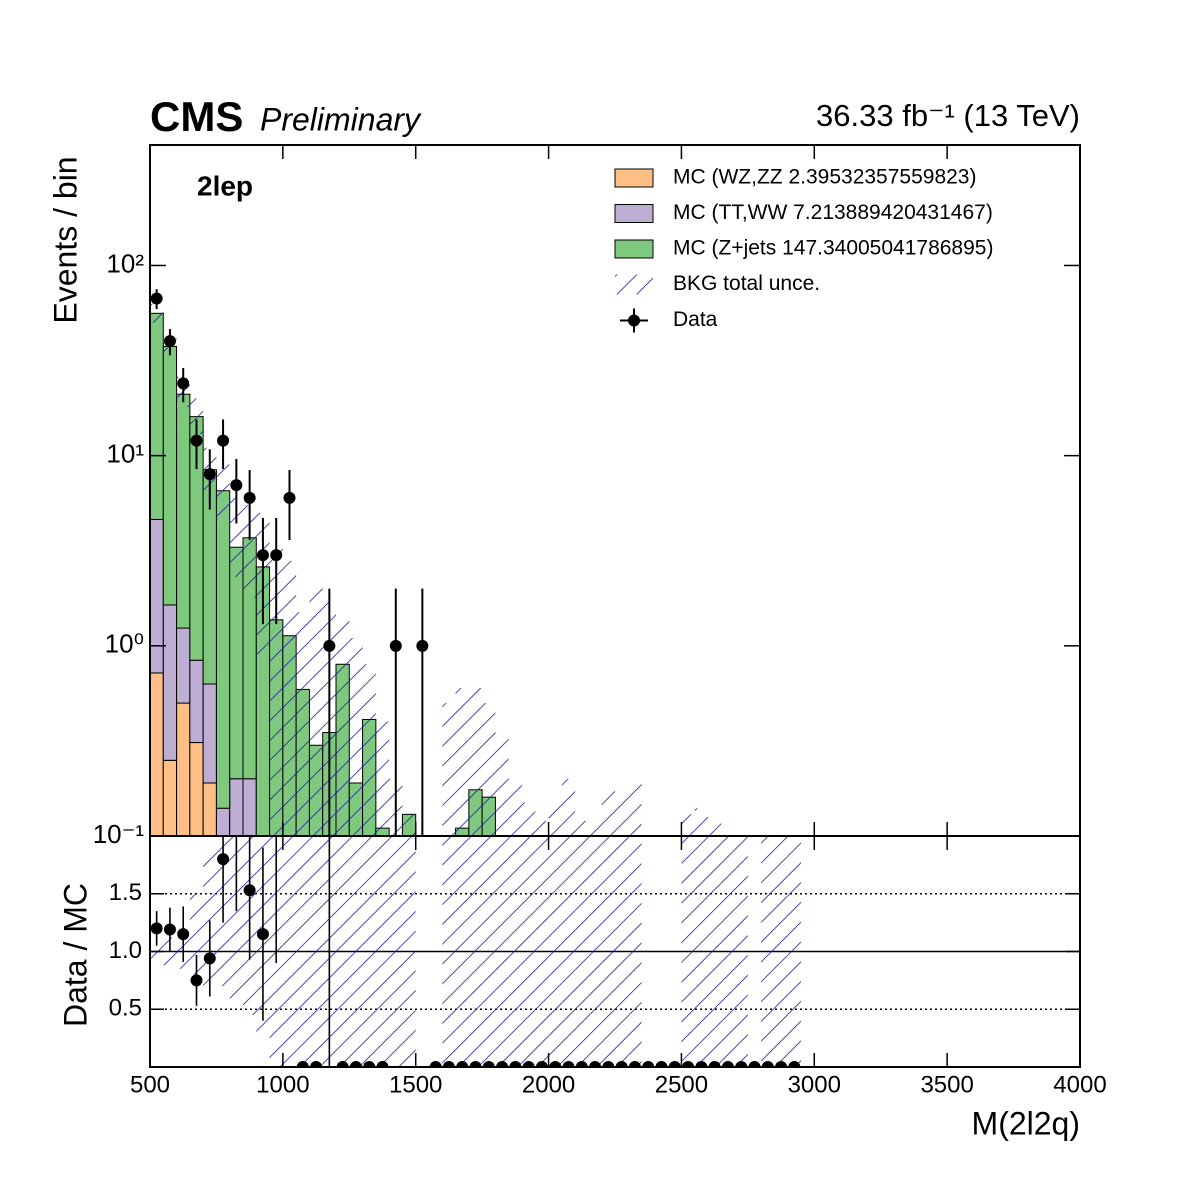 Image resolution: width=1200 pixels, height=1200 pixels. I want to click on legend-label: MC (Z+jets 147.34005041786895), so click(833, 248).